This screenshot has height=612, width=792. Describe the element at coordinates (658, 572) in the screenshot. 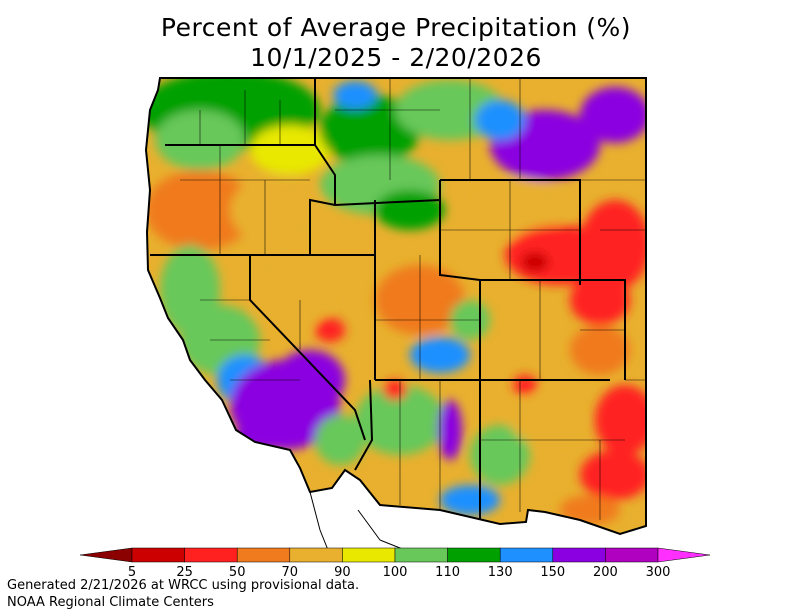

I see `legend-tick-label: 300` at that location.